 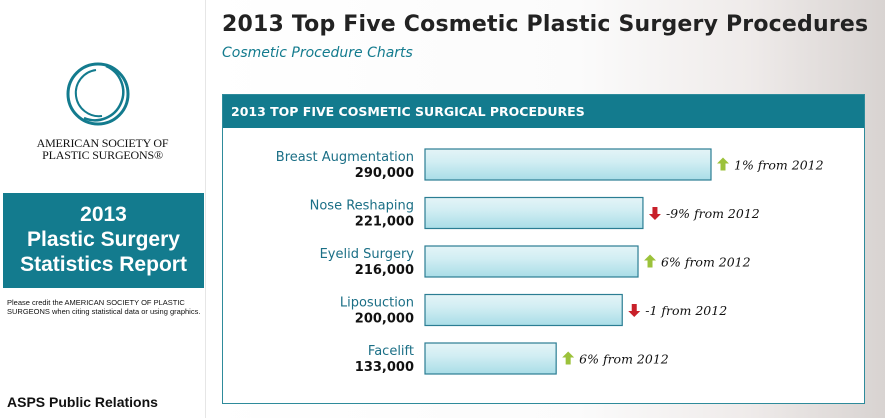 I want to click on category-label-1: Nose Reshaping, so click(x=362, y=206).